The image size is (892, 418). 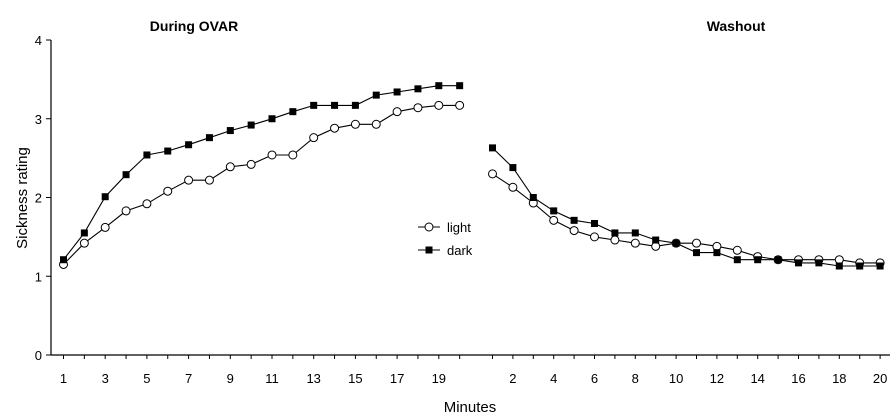 What do you see at coordinates (355, 378) in the screenshot?
I see `x-tick-label-p0-15: 15` at bounding box center [355, 378].